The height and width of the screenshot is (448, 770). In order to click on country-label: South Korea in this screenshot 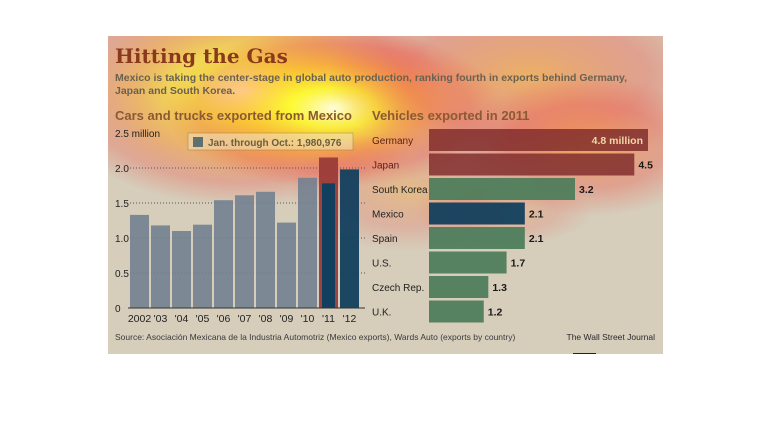, I will do `click(400, 190)`.